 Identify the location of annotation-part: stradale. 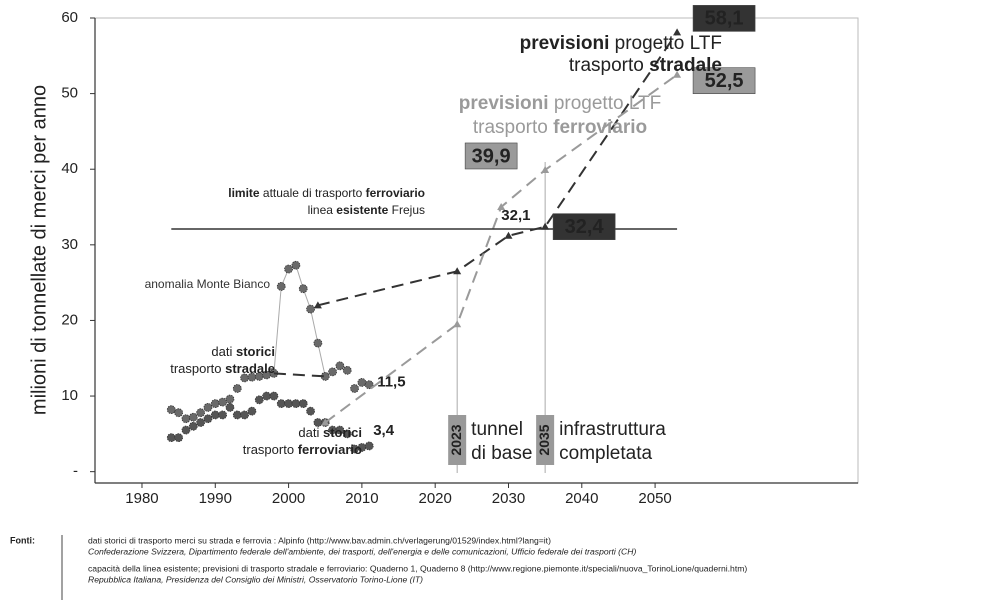
(250, 368).